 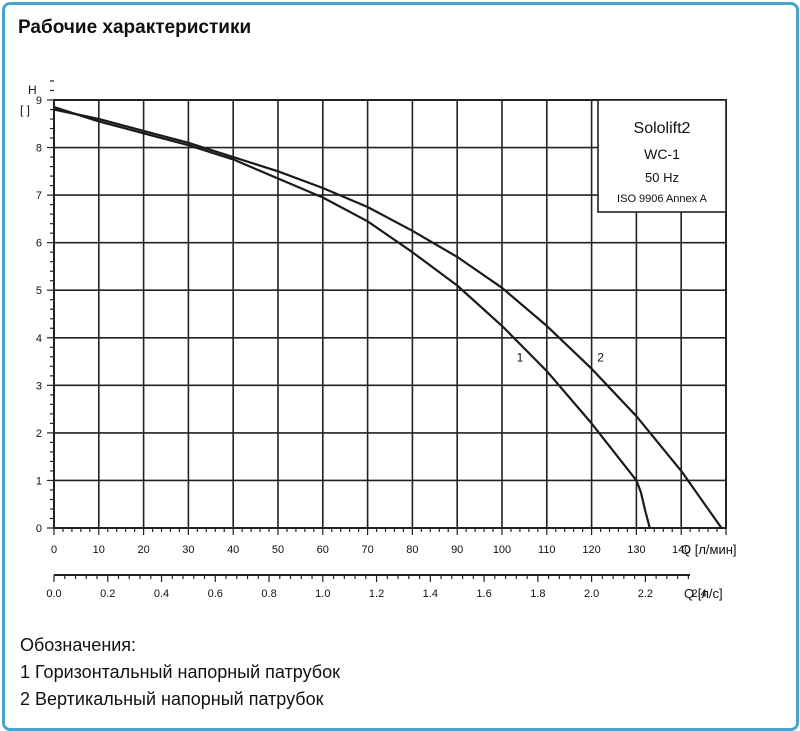 What do you see at coordinates (188, 550) in the screenshot?
I see `x-tick-label: 30` at bounding box center [188, 550].